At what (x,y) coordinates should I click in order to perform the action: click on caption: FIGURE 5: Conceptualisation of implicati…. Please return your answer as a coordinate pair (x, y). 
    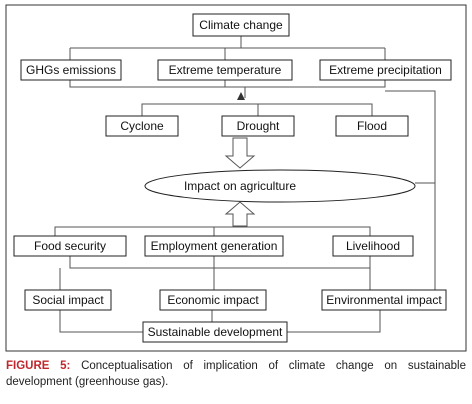
    Looking at the image, I should click on (236, 374).